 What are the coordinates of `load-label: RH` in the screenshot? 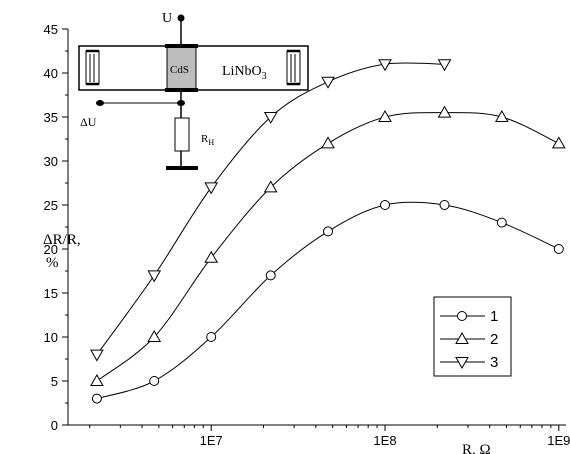 It's located at (207, 140).